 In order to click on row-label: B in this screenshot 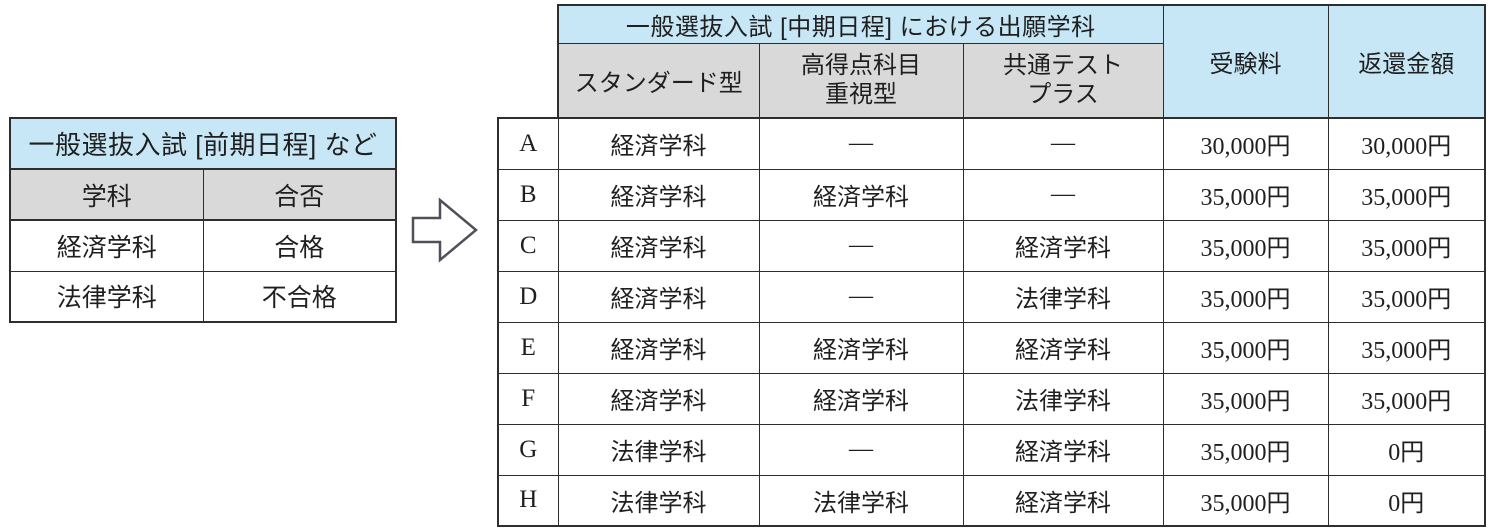, I will do `click(528, 194)`.